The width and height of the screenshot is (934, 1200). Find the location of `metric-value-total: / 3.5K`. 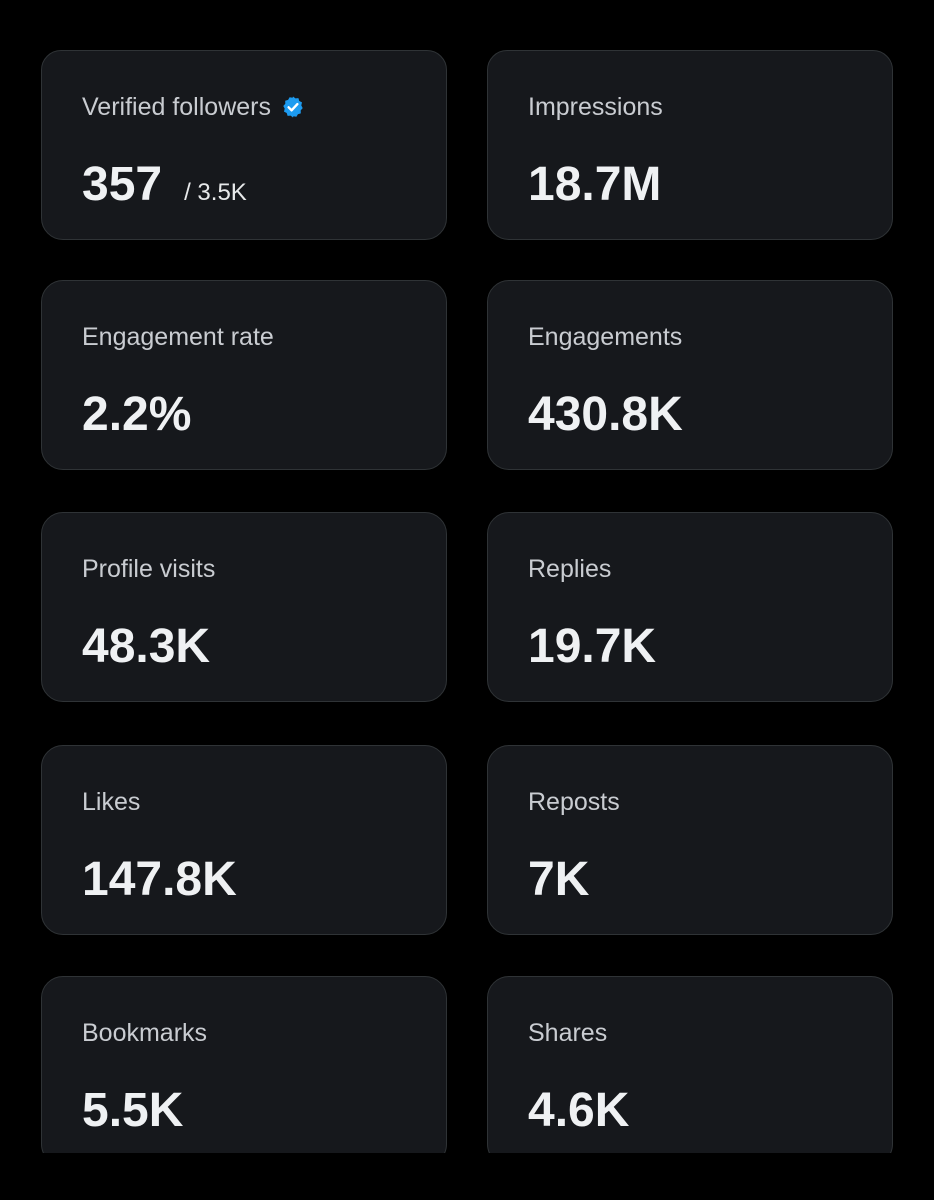

metric-value-total: / 3.5K is located at coordinates (215, 192).